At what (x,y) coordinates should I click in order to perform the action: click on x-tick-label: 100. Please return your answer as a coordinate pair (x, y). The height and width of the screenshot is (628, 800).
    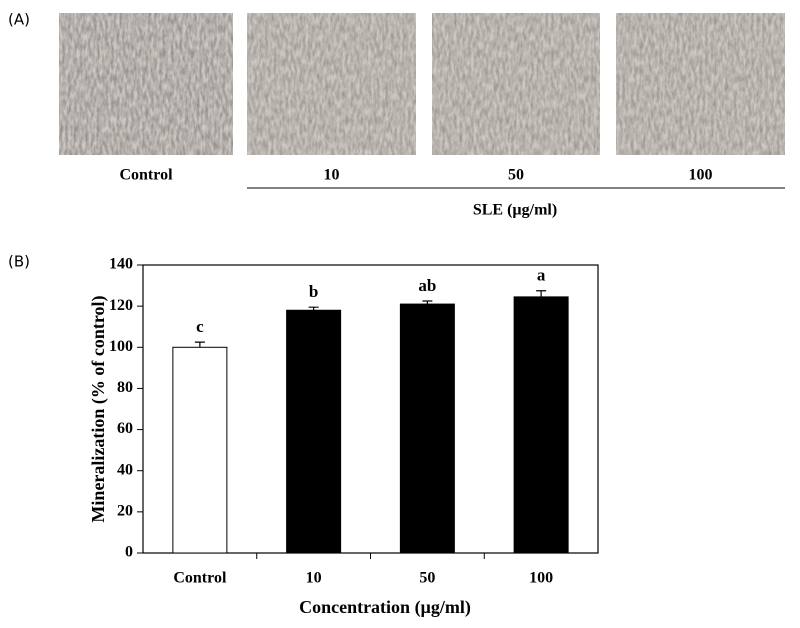
    Looking at the image, I should click on (541, 578).